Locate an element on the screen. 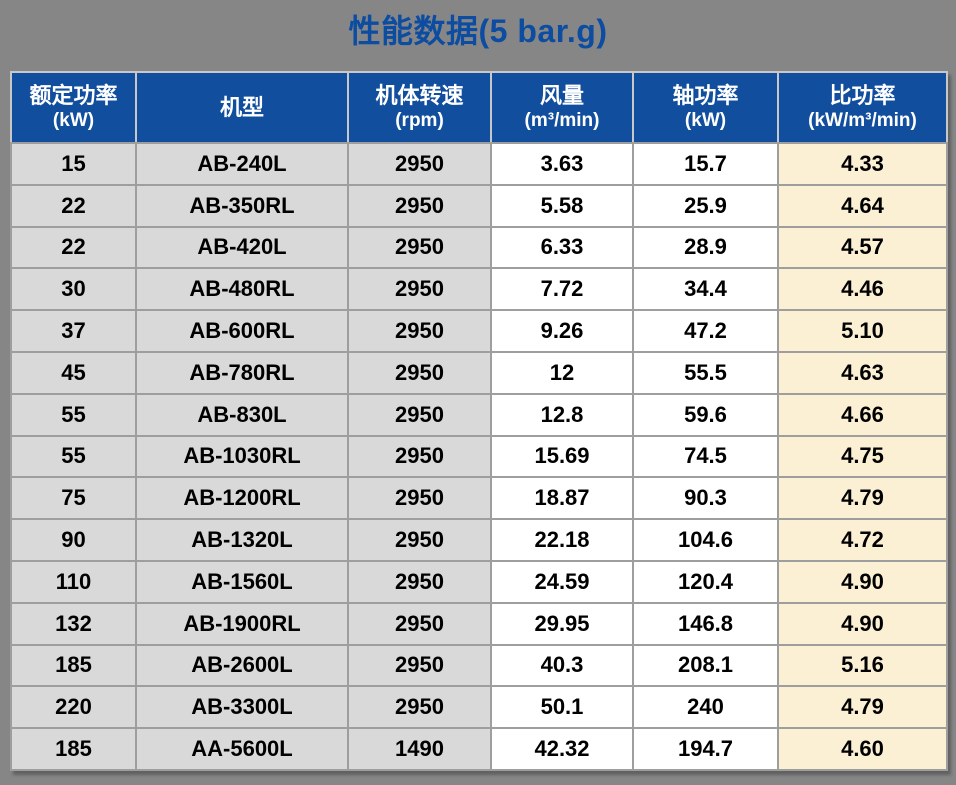 This screenshot has height=785, width=956. table-cell: 40.3 is located at coordinates (562, 665).